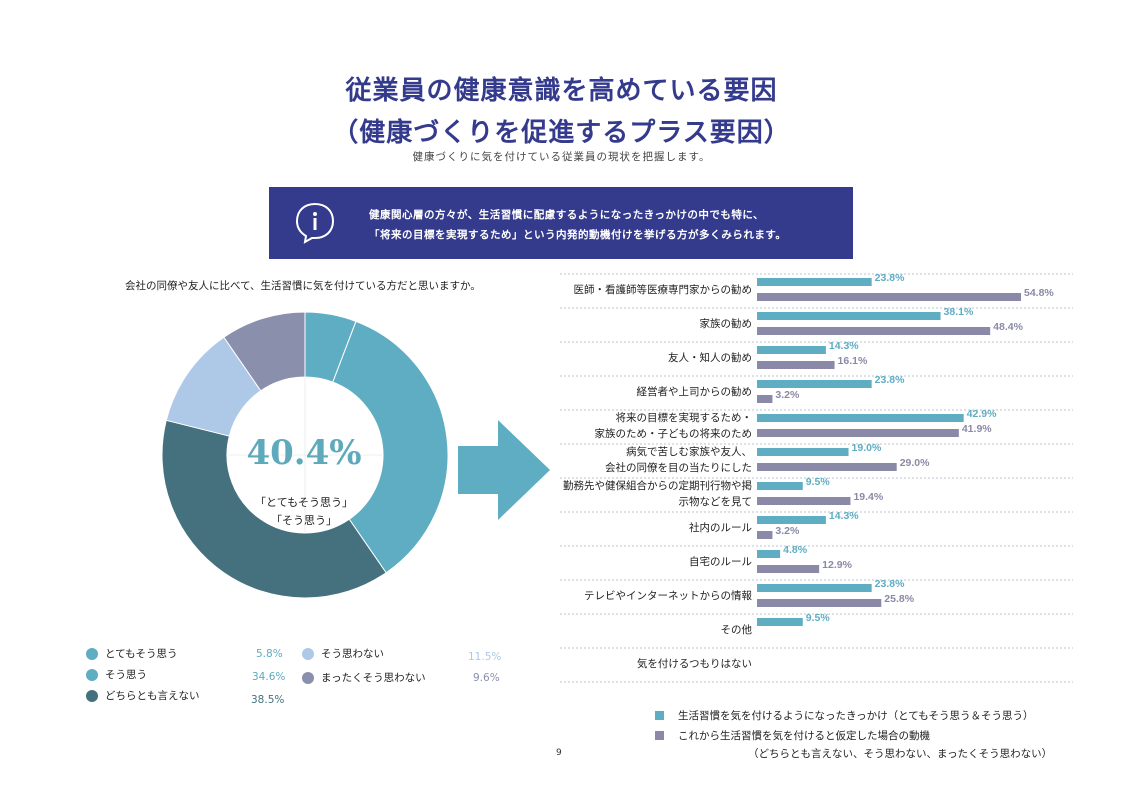 The image size is (1123, 794). I want to click on category-label-line: 会社の同僚を目の当たりにした, so click(678, 468).